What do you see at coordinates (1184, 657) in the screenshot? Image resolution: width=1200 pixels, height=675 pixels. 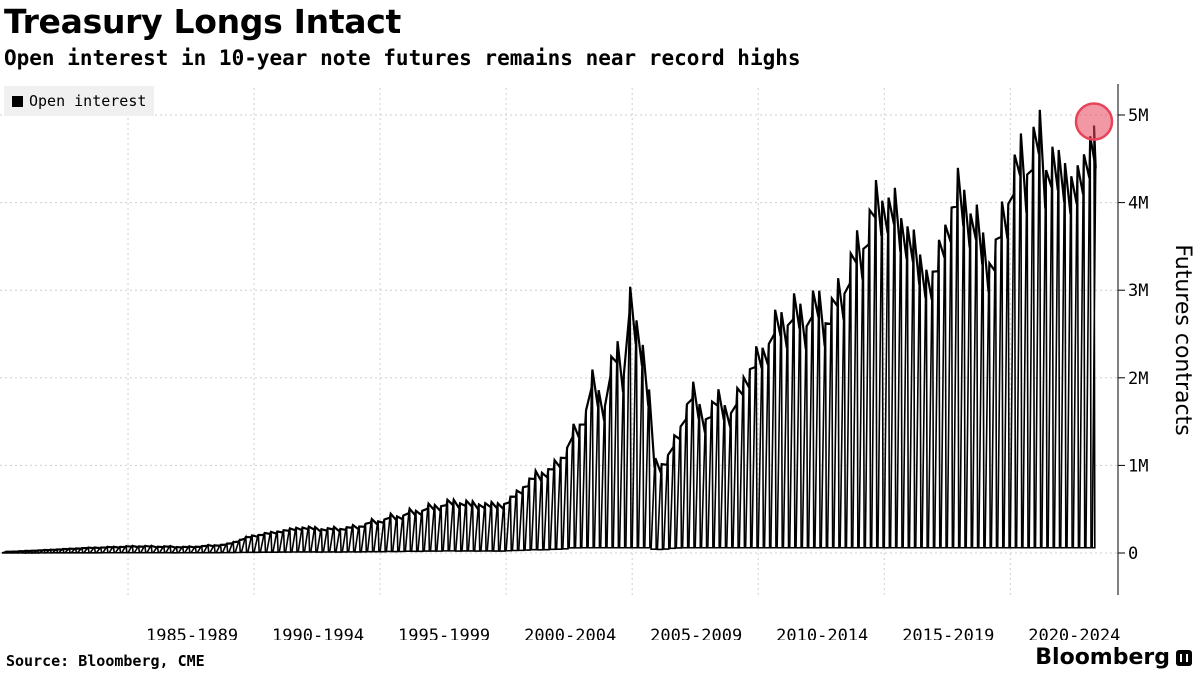 I see `bloomberg-icon` at bounding box center [1184, 657].